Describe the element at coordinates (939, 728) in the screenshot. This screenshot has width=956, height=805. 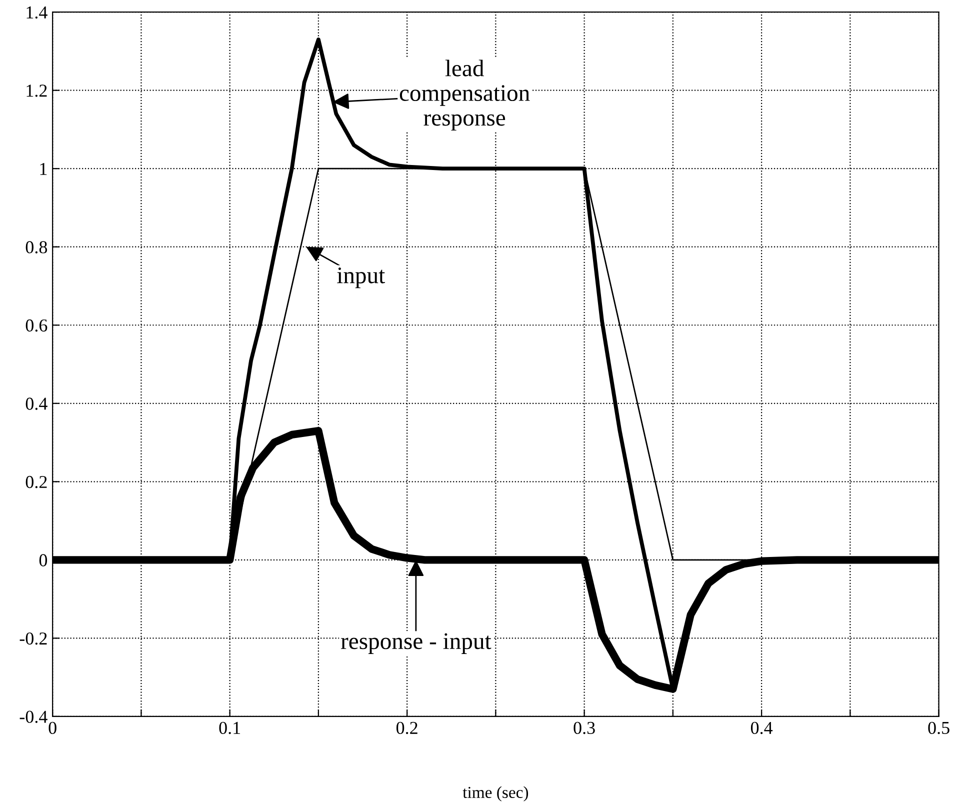
I see `x-tick-label: 0.5` at that location.